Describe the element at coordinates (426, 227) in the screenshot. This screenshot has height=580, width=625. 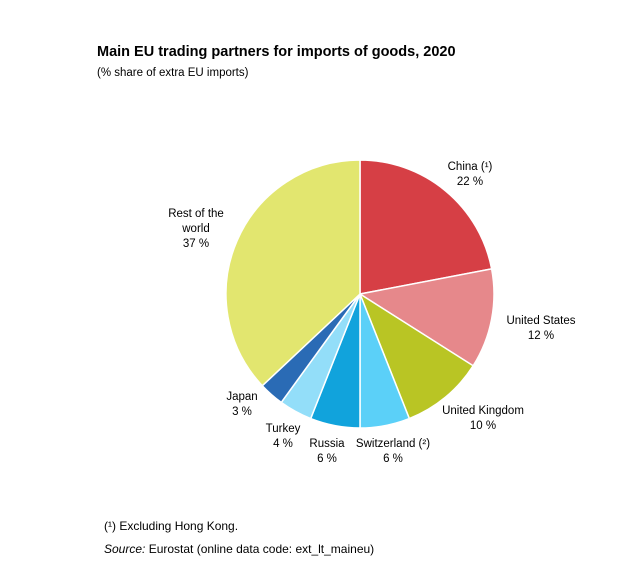
I see `pie-slice-china` at that location.